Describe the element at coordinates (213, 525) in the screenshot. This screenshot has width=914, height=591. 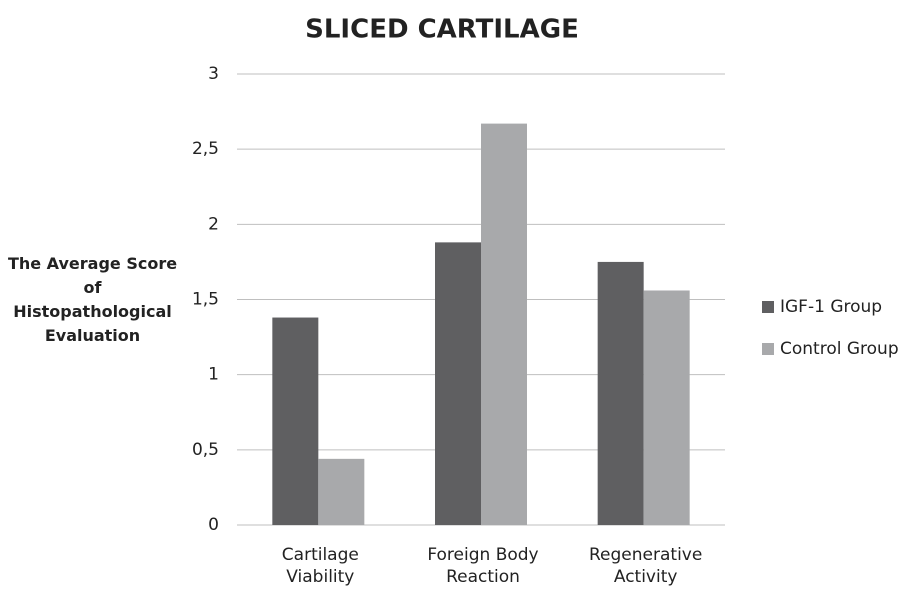
I see `y-tick-label: 0` at that location.